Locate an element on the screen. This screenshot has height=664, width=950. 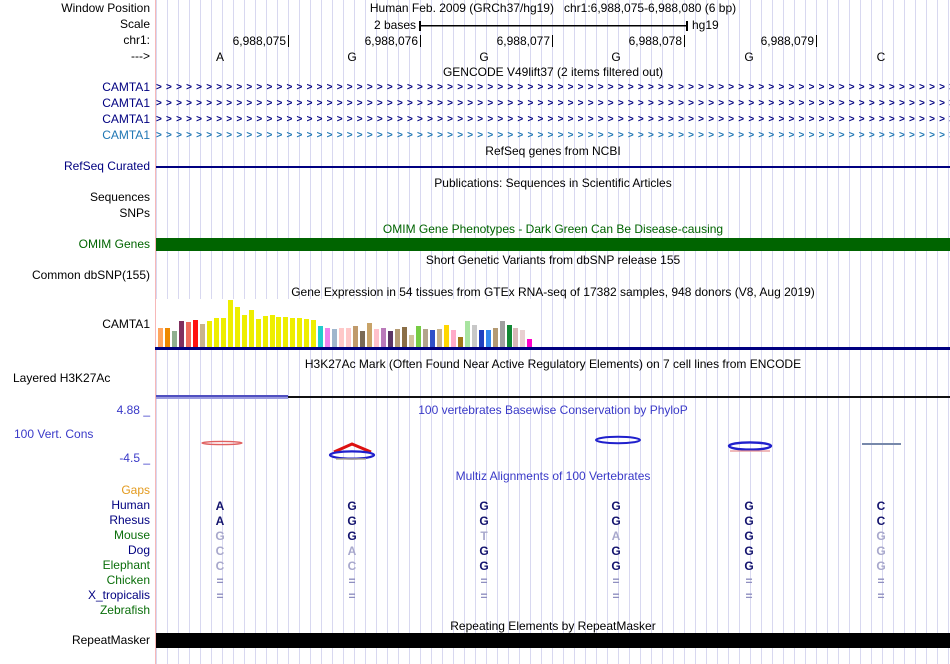
ruler-number: 6,988,077 is located at coordinates (523, 41).